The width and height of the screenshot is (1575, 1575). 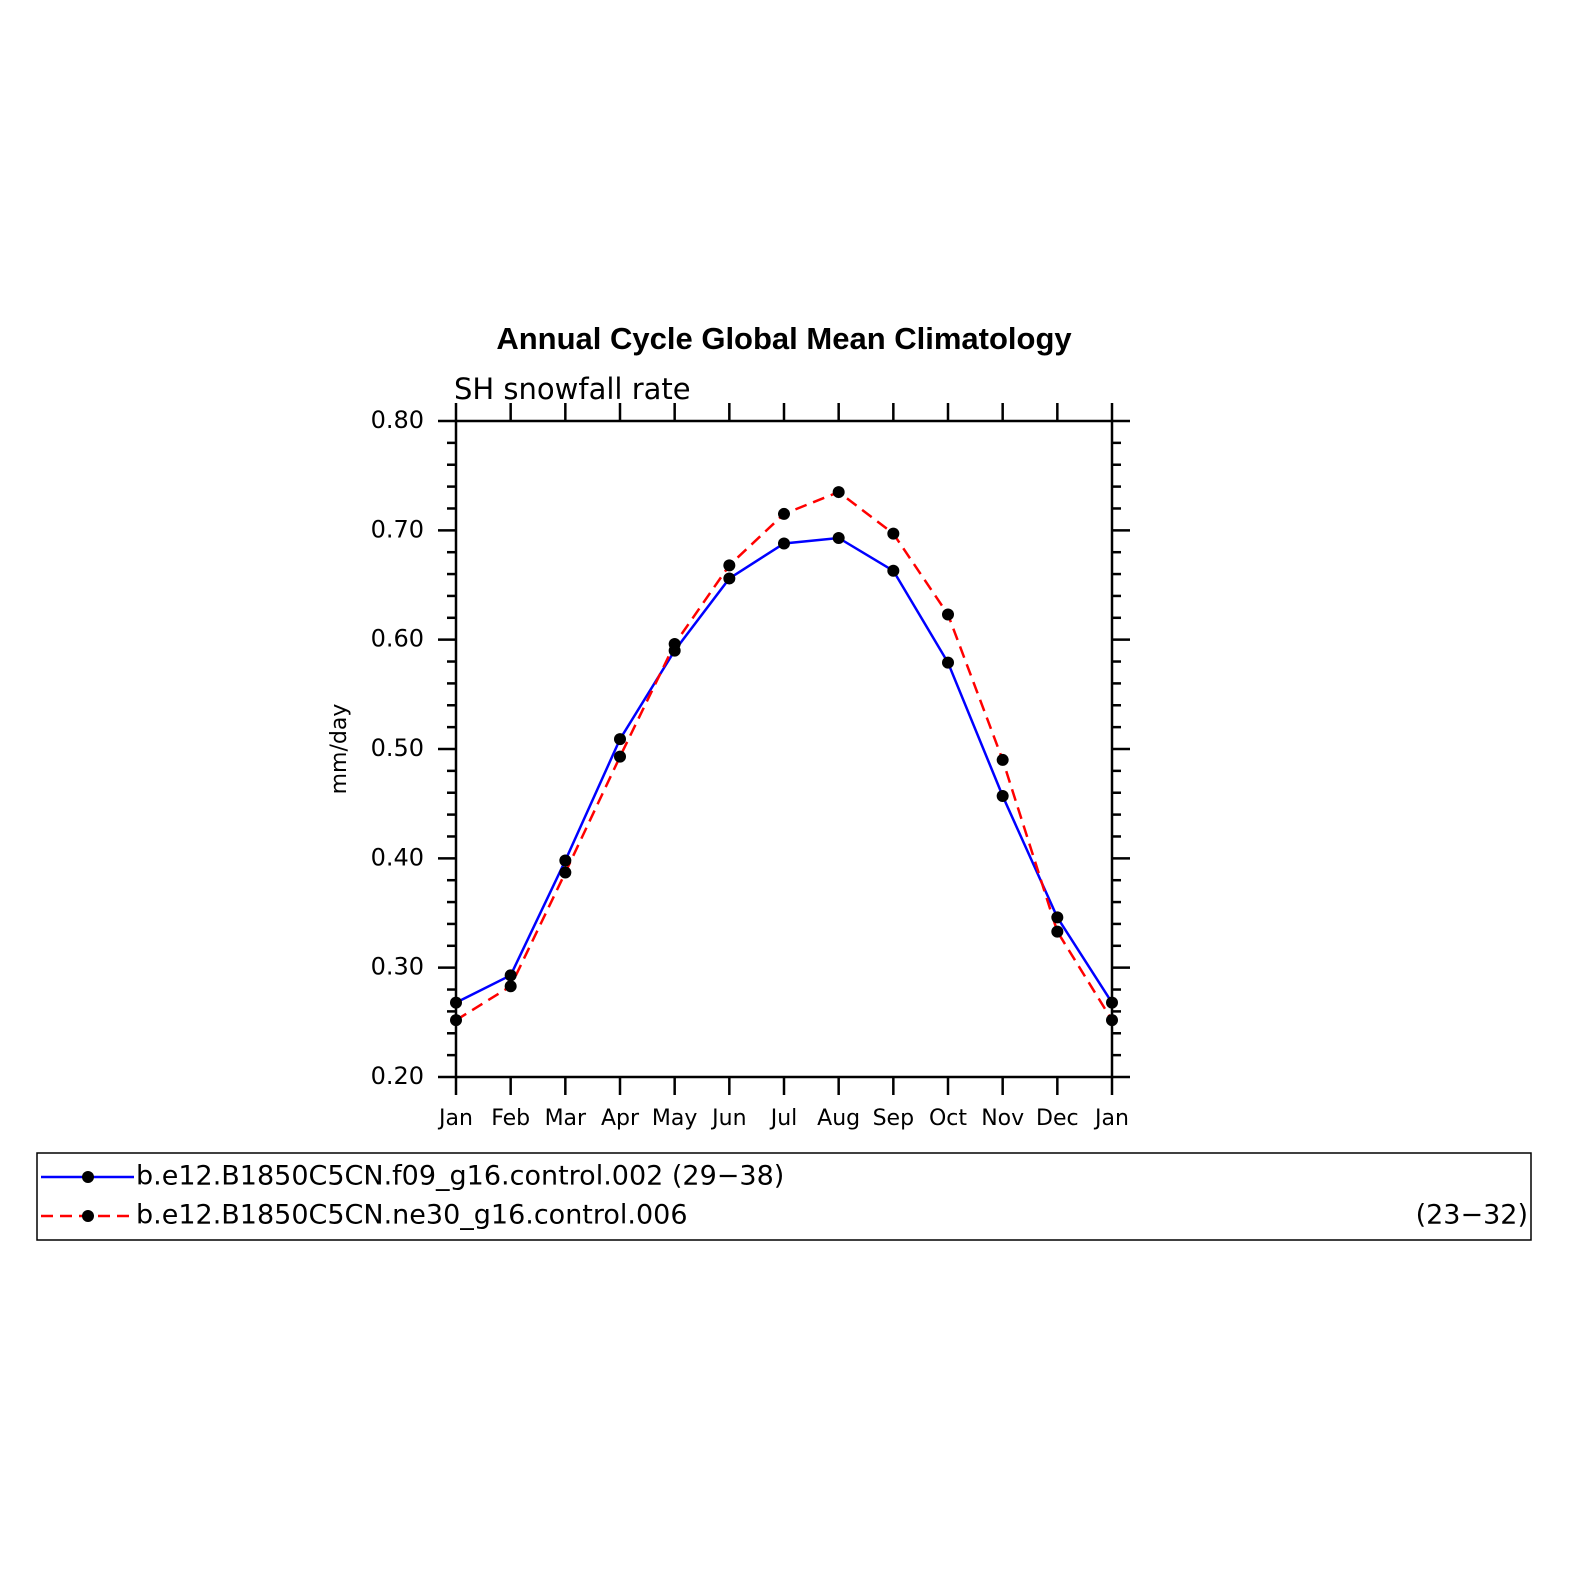 What do you see at coordinates (1002, 1118) in the screenshot?
I see `x-tick-label: Nov` at bounding box center [1002, 1118].